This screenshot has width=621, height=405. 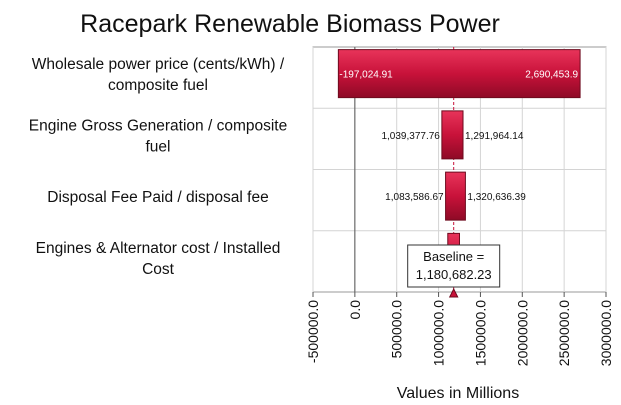 I want to click on tick-label: 1500000.0, so click(x=480, y=333).